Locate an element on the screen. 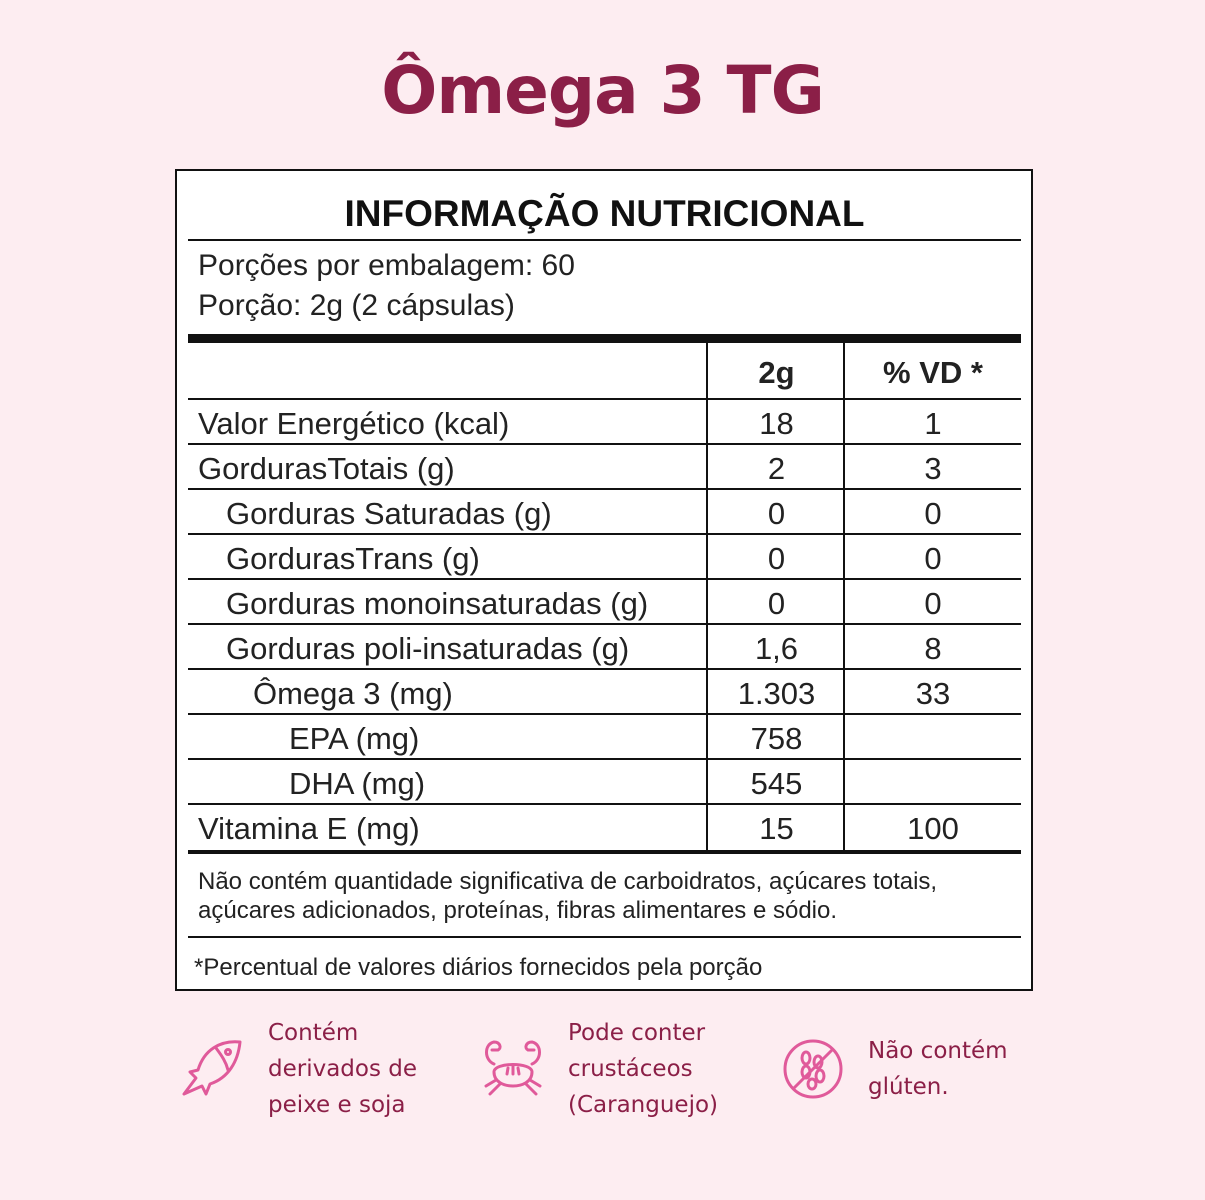  table-row: Vitamina E (mg) 15 100 is located at coordinates (604, 827).